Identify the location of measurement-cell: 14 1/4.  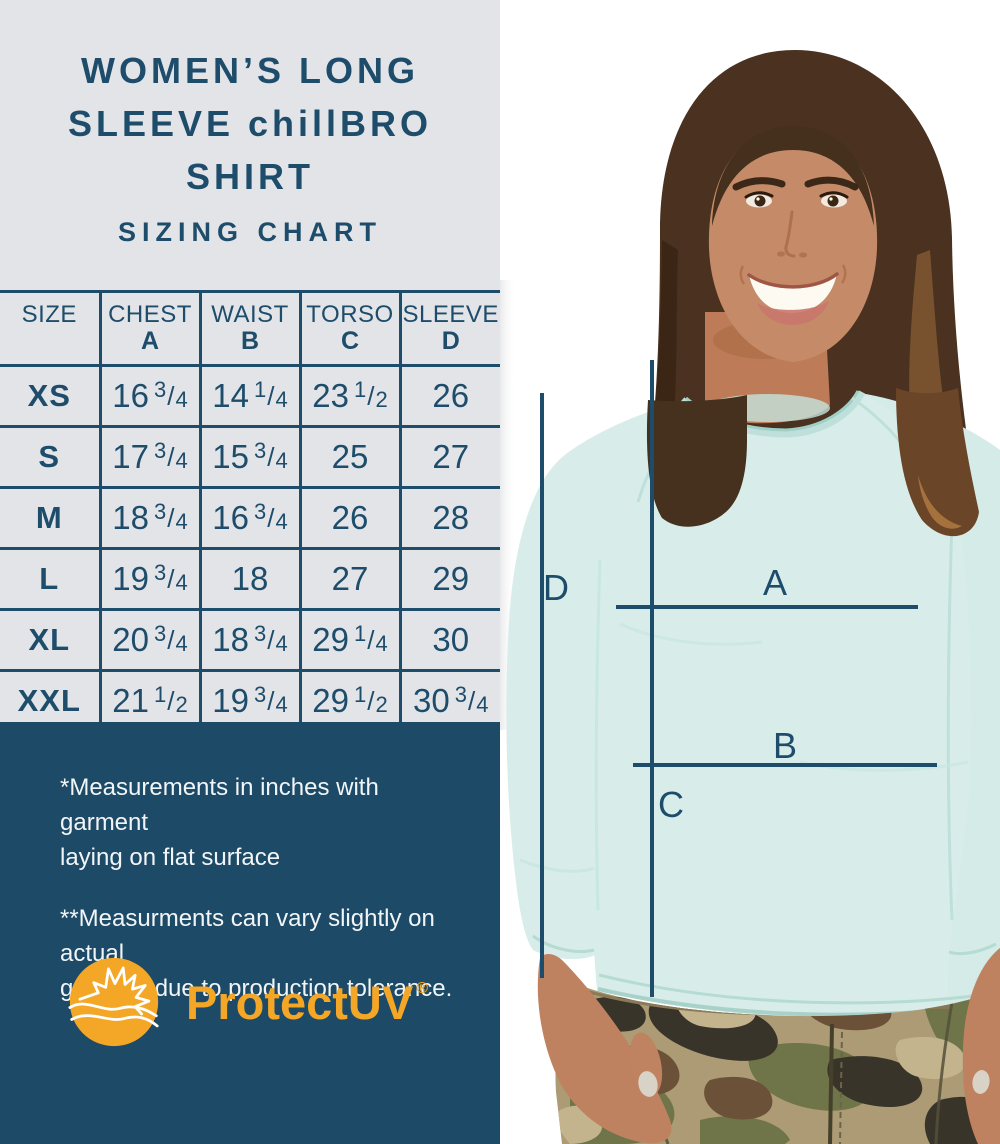
(250, 396).